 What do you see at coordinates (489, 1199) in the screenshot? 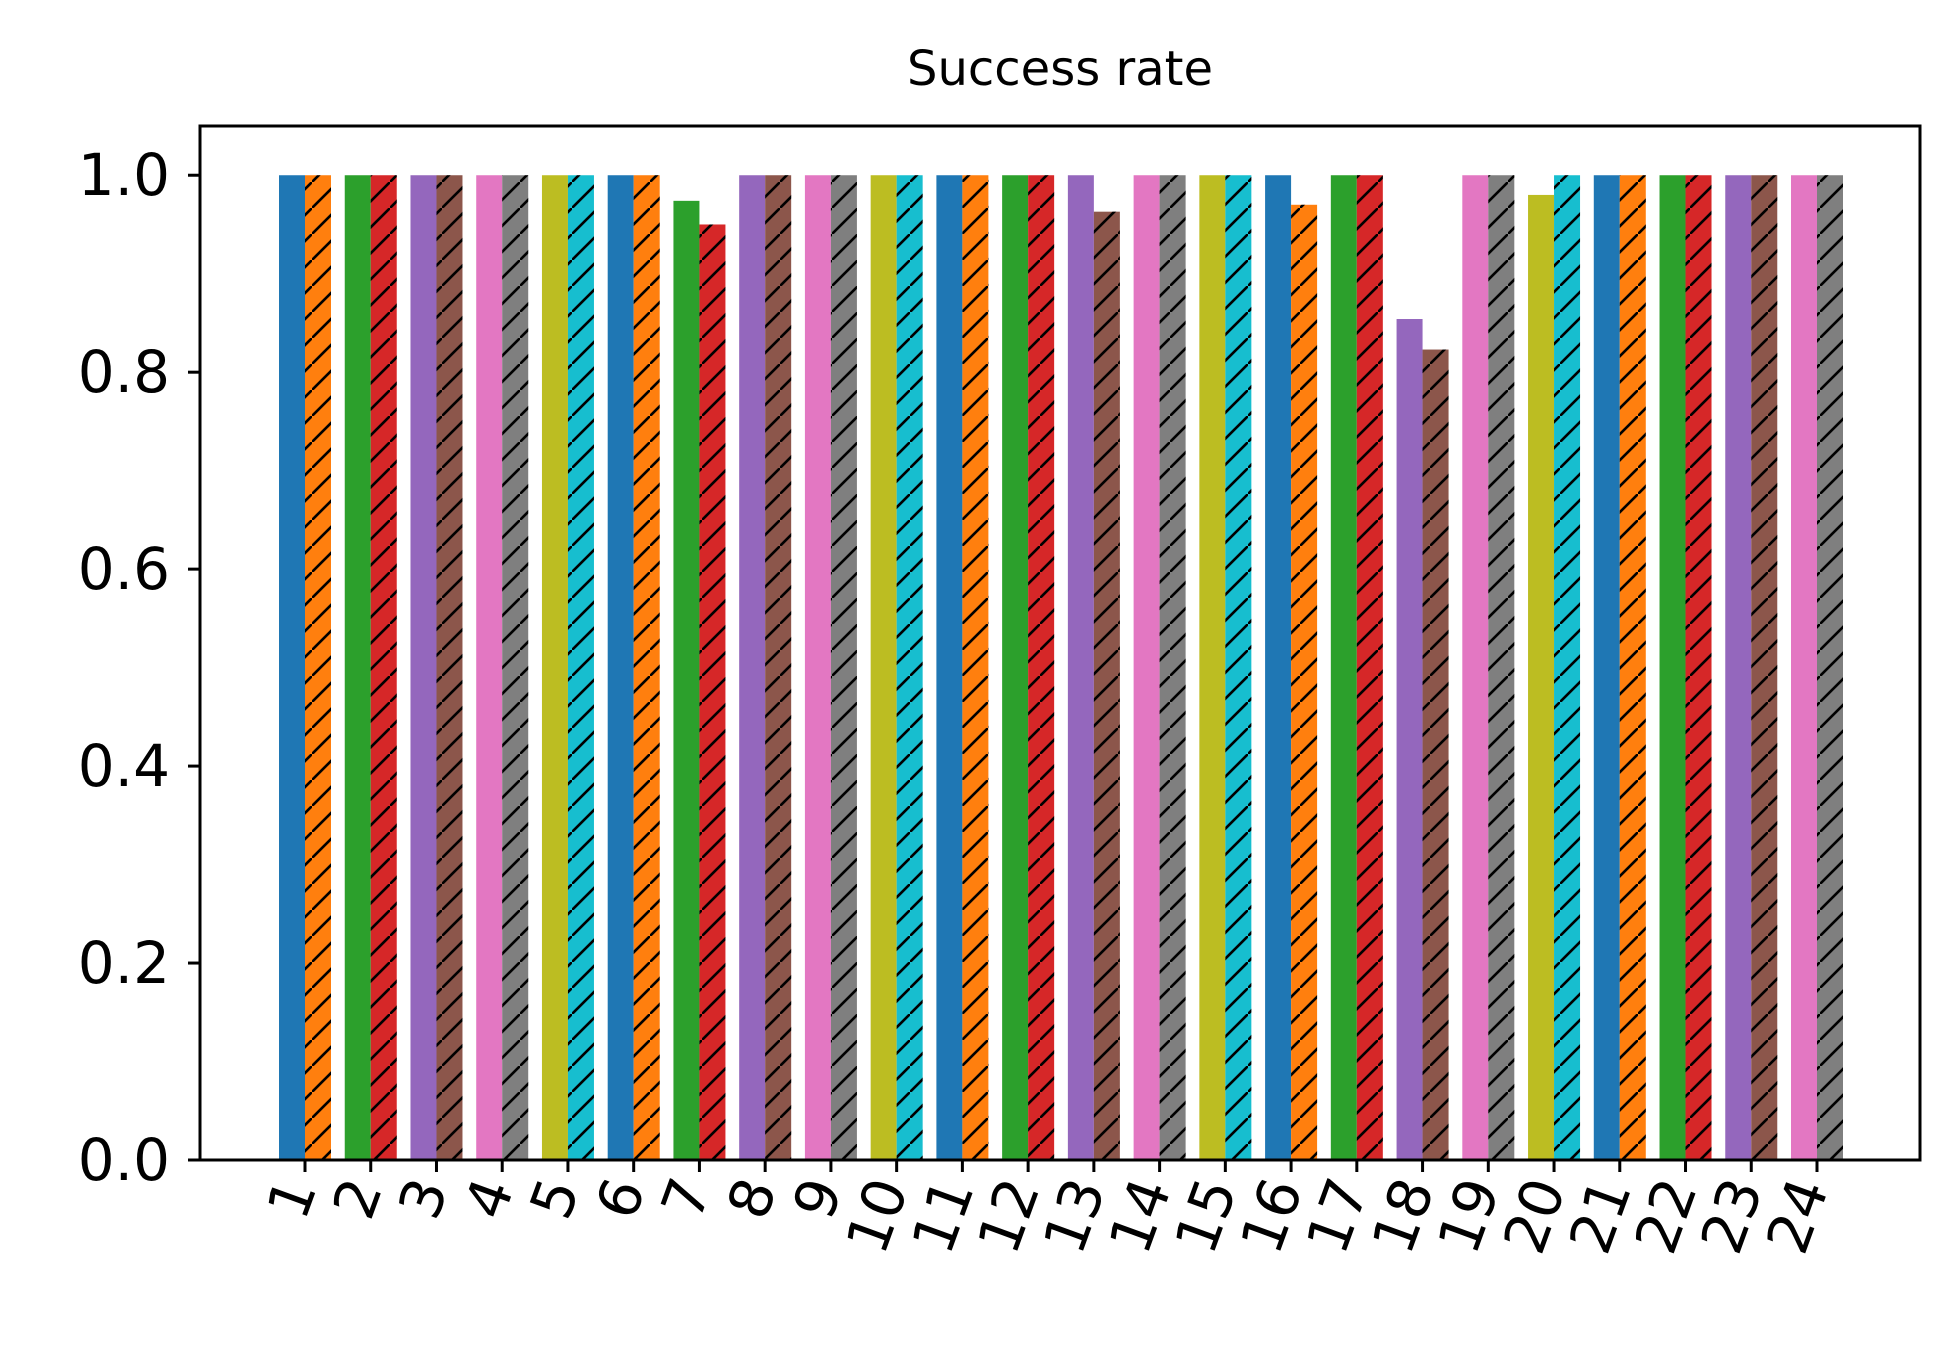
I see `x-tick-label: 4` at bounding box center [489, 1199].